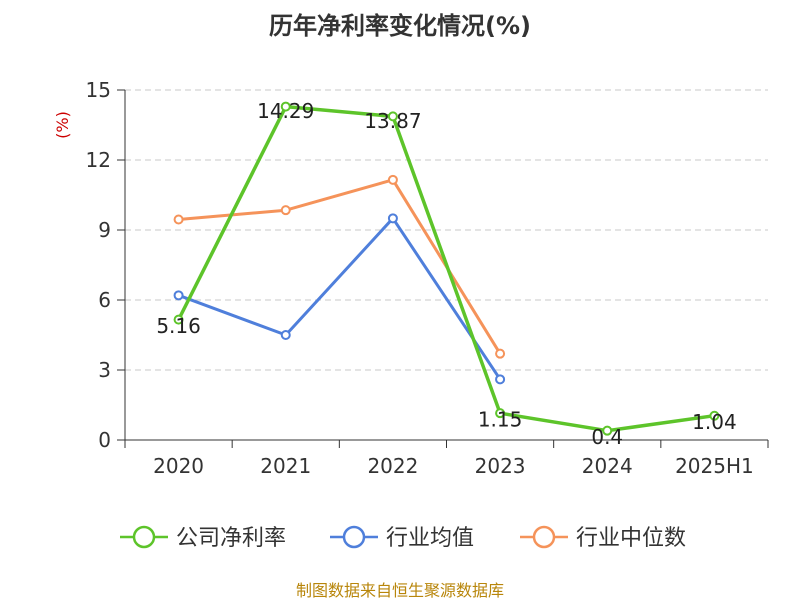 The width and height of the screenshot is (800, 600). What do you see at coordinates (104, 370) in the screenshot?
I see `y-tick-label: 3` at bounding box center [104, 370].